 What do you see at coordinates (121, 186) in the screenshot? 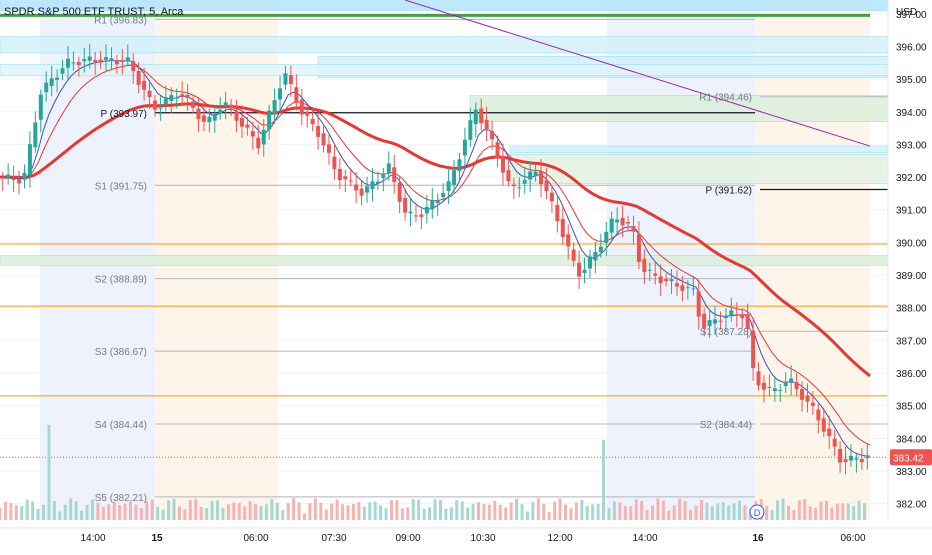
I see `pivot-level-label: S1 (391.75)` at bounding box center [121, 186].